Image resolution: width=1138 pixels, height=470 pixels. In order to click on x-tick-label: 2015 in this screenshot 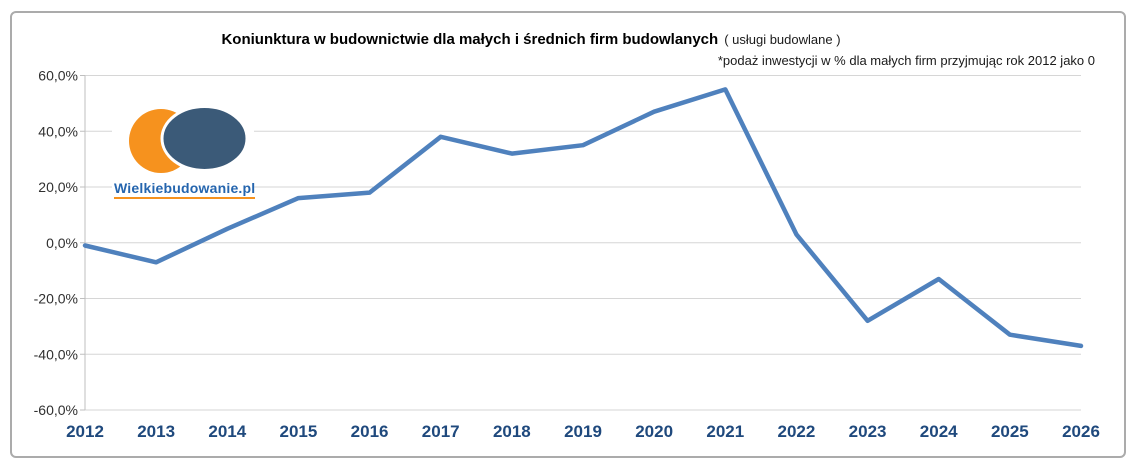, I will do `click(299, 431)`.